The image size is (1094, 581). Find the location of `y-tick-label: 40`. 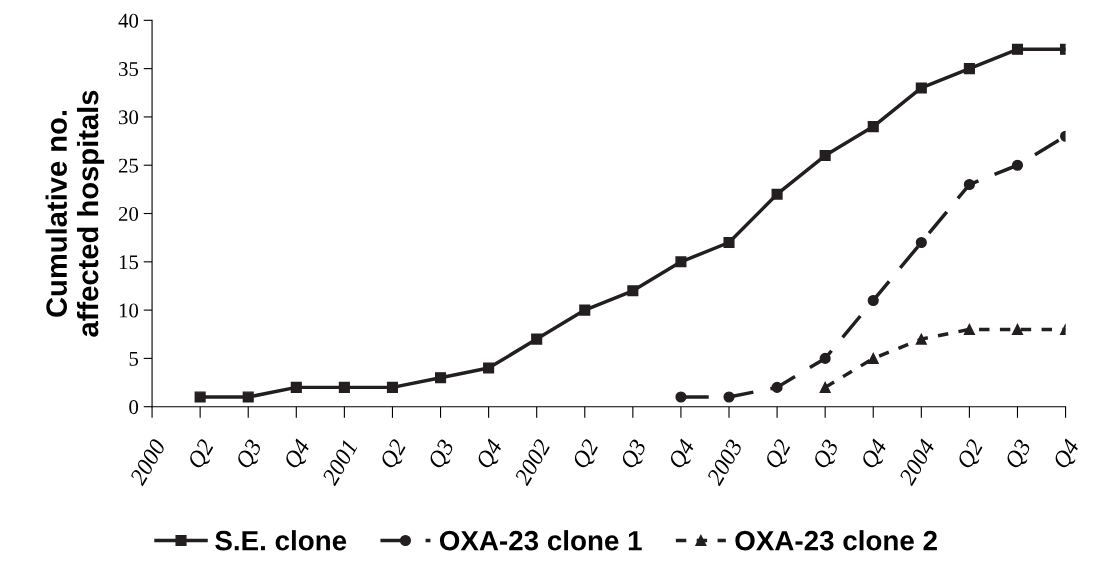

y-tick-label: 40 is located at coordinates (128, 20).